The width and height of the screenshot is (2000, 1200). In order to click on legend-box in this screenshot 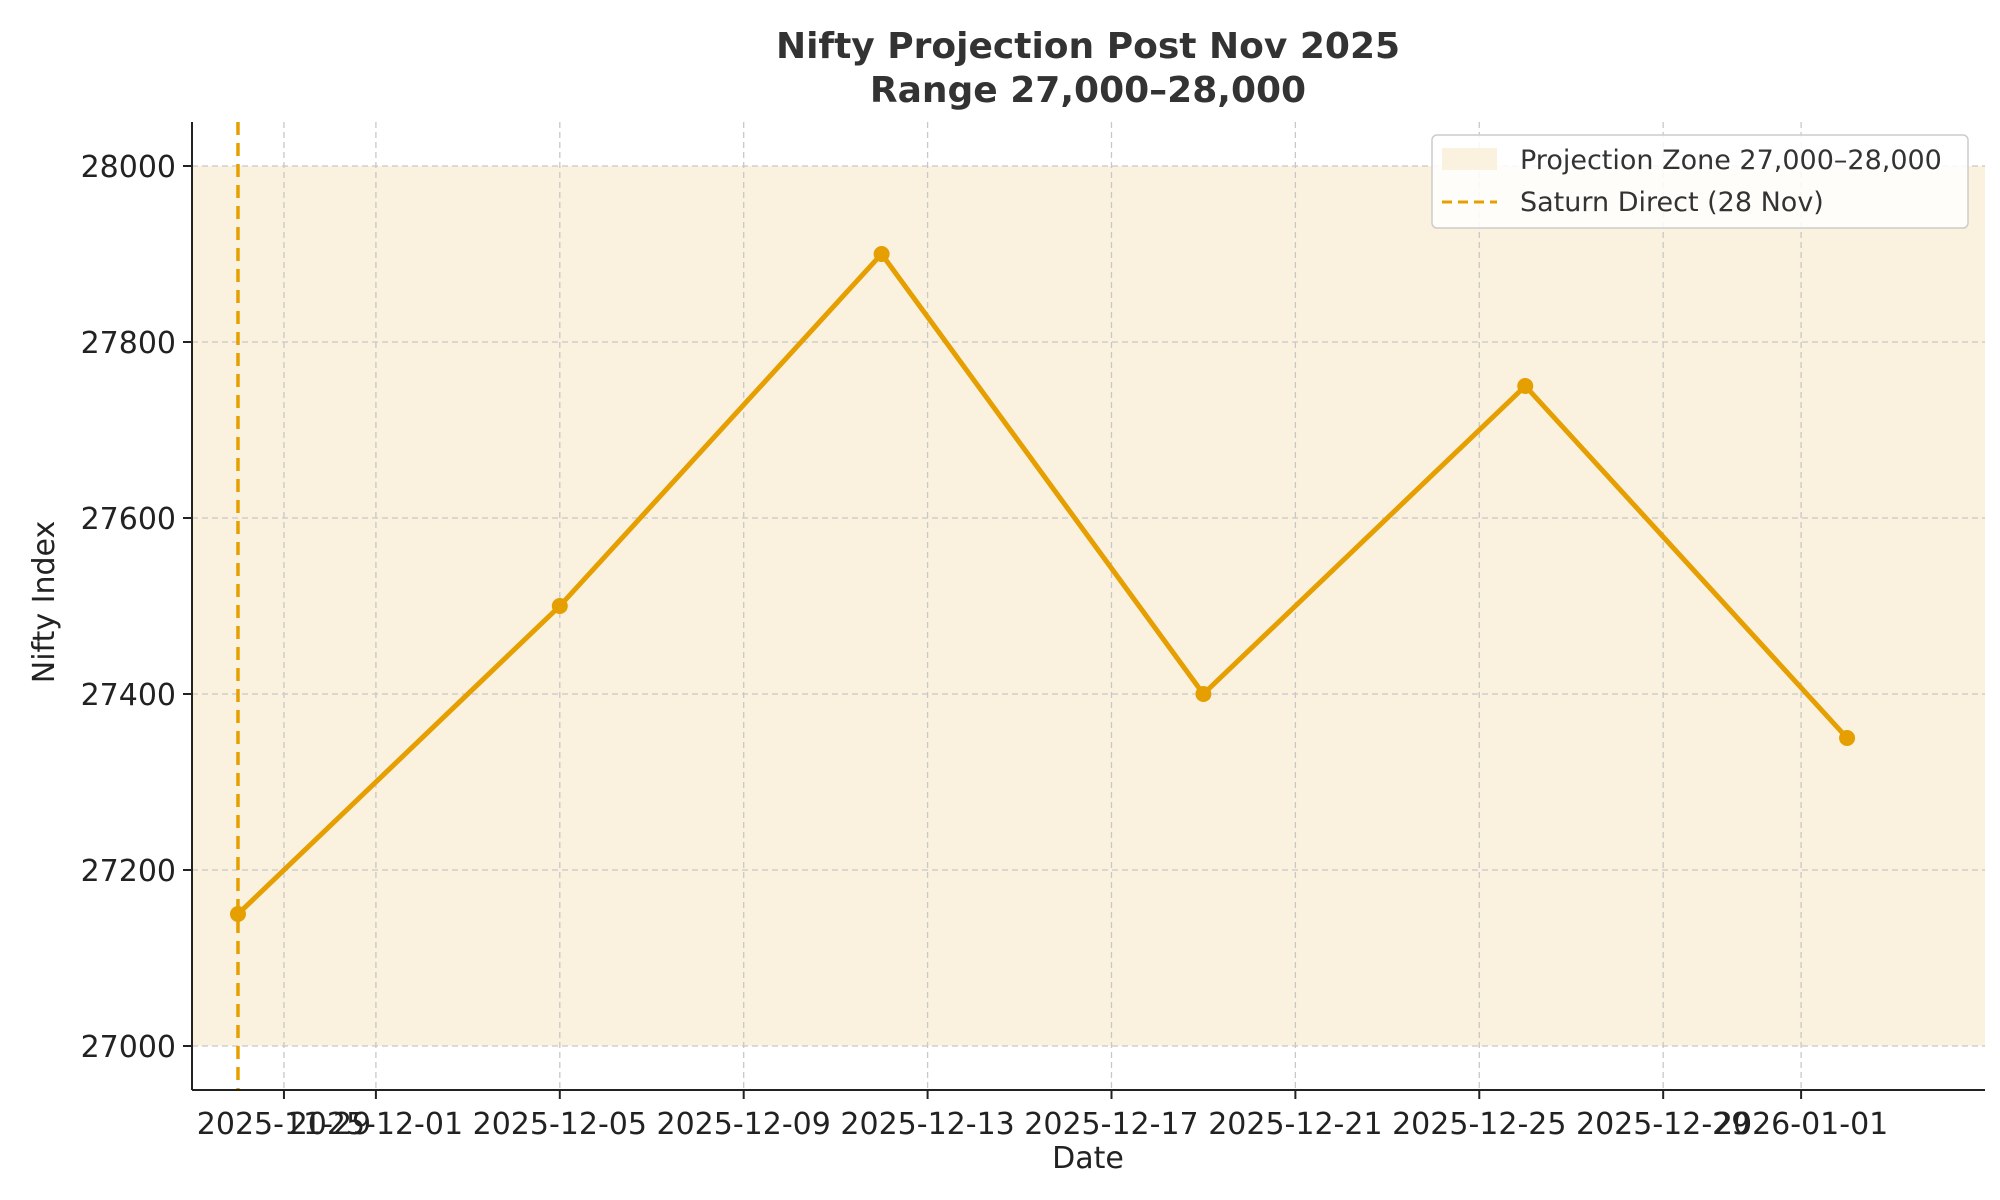, I will do `click(1700, 181)`.